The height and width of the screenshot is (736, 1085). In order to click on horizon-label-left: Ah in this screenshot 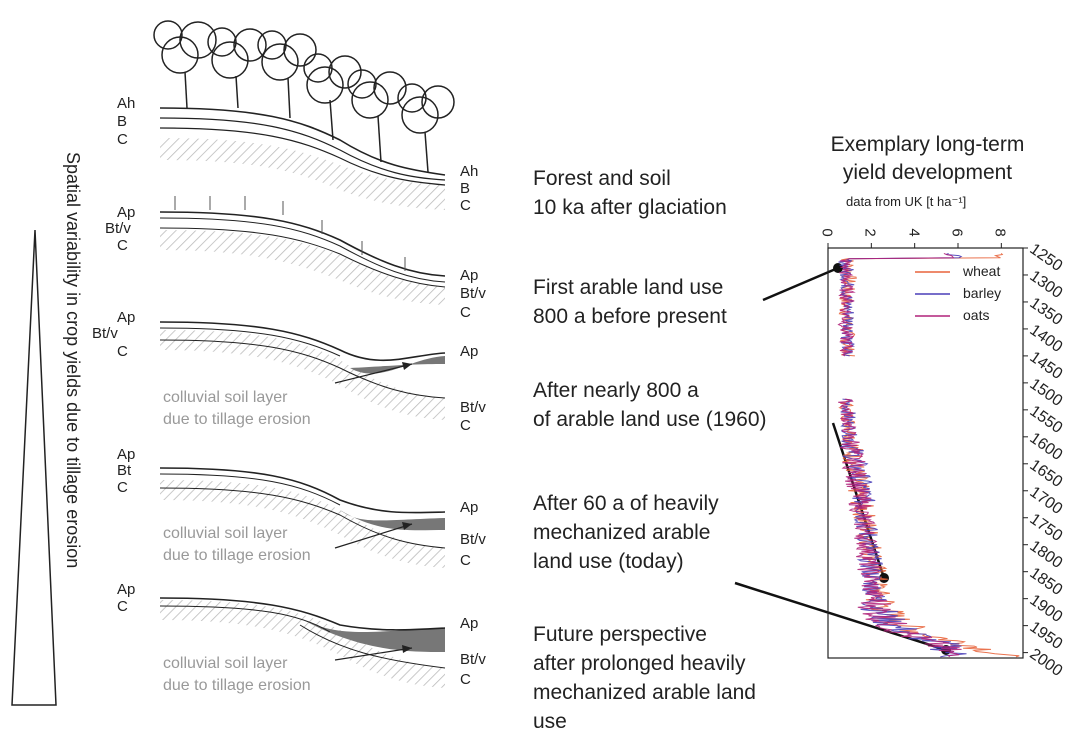, I will do `click(126, 103)`.